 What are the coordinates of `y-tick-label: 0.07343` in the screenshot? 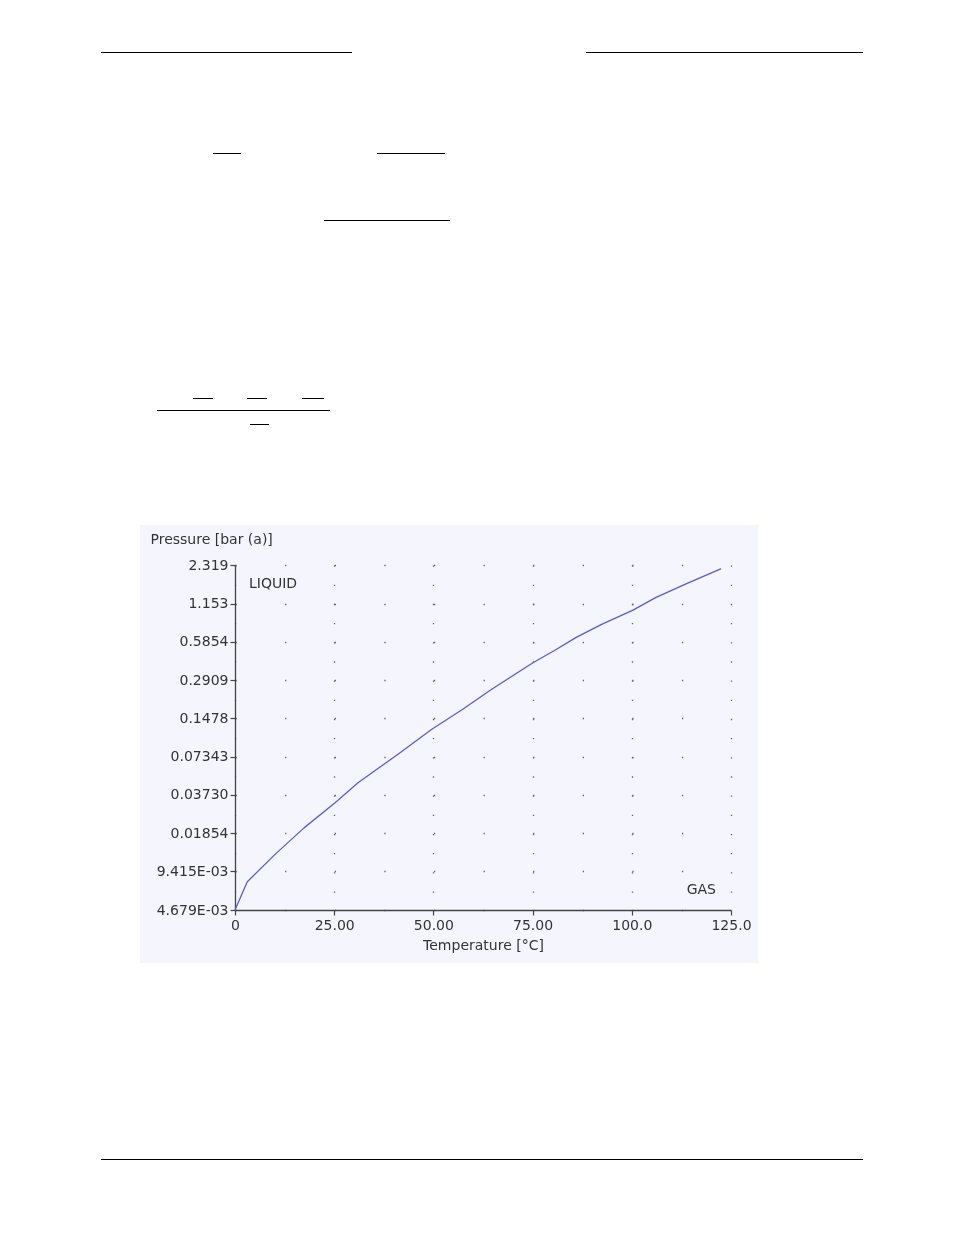 It's located at (199, 756).